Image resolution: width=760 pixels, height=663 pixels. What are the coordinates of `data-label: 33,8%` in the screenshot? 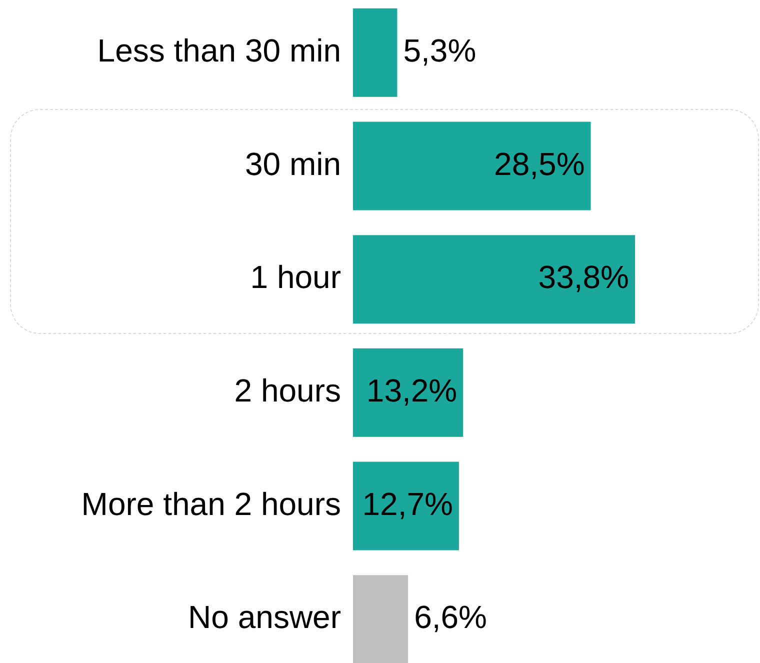 It's located at (583, 277).